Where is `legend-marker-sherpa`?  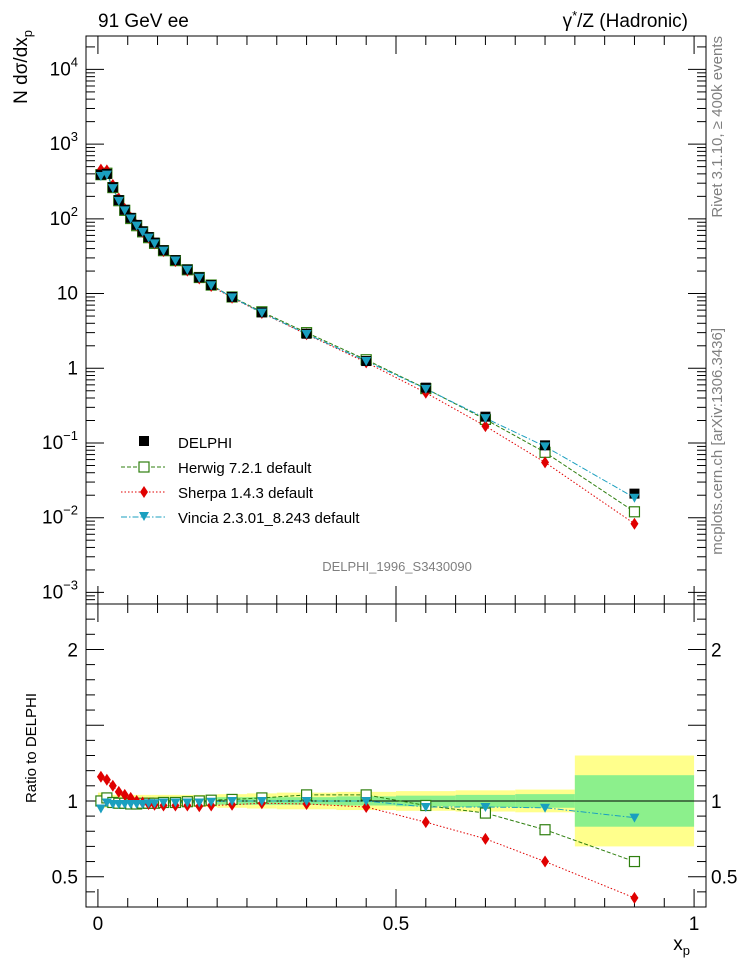 legend-marker-sherpa is located at coordinates (144, 492).